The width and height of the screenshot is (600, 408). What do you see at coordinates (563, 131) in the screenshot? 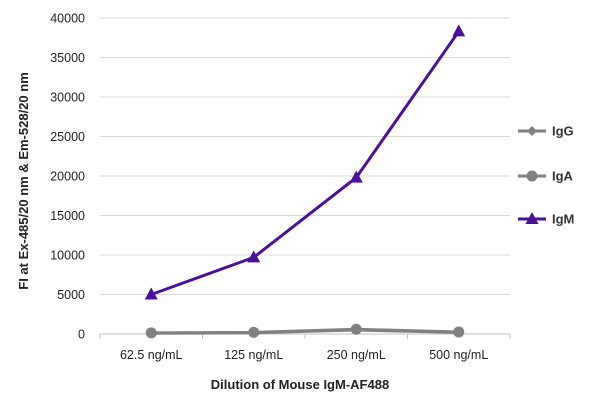
I see `legend-label: IgG` at bounding box center [563, 131].